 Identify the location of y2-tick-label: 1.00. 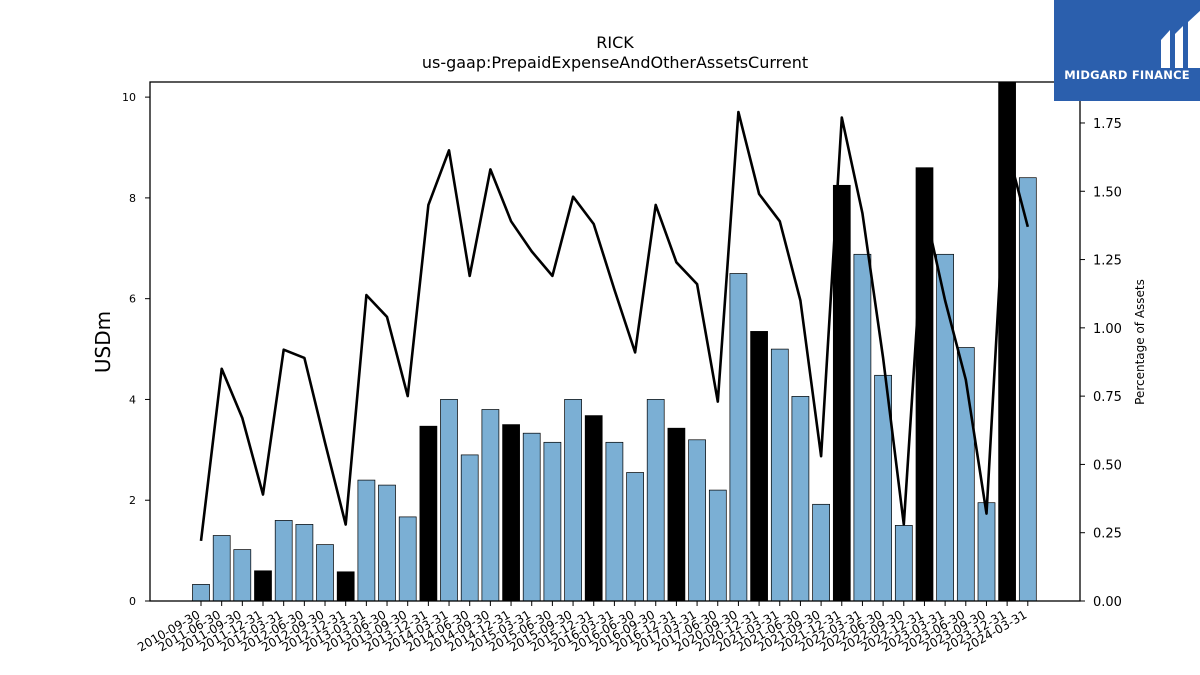
(1107, 329).